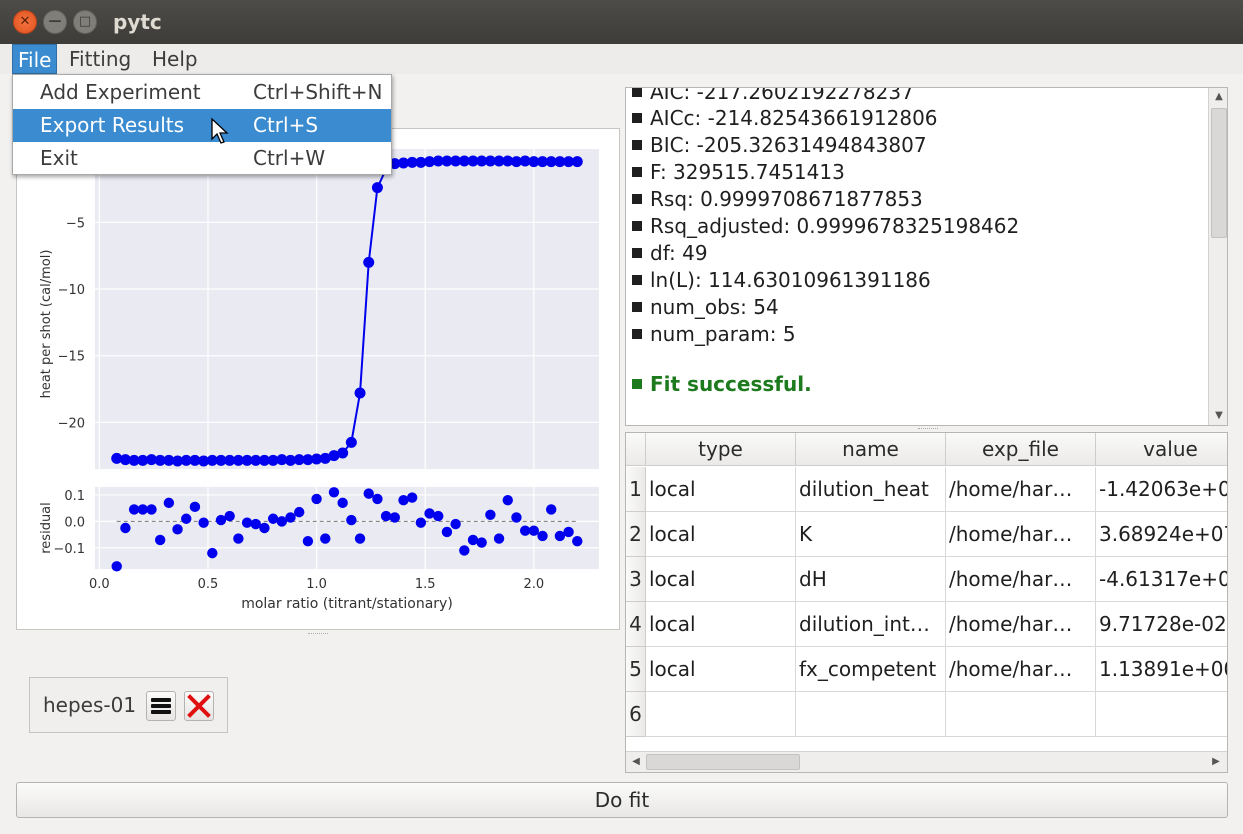 The image size is (1243, 834). I want to click on scroll-left-icon: ◀, so click(636, 761).